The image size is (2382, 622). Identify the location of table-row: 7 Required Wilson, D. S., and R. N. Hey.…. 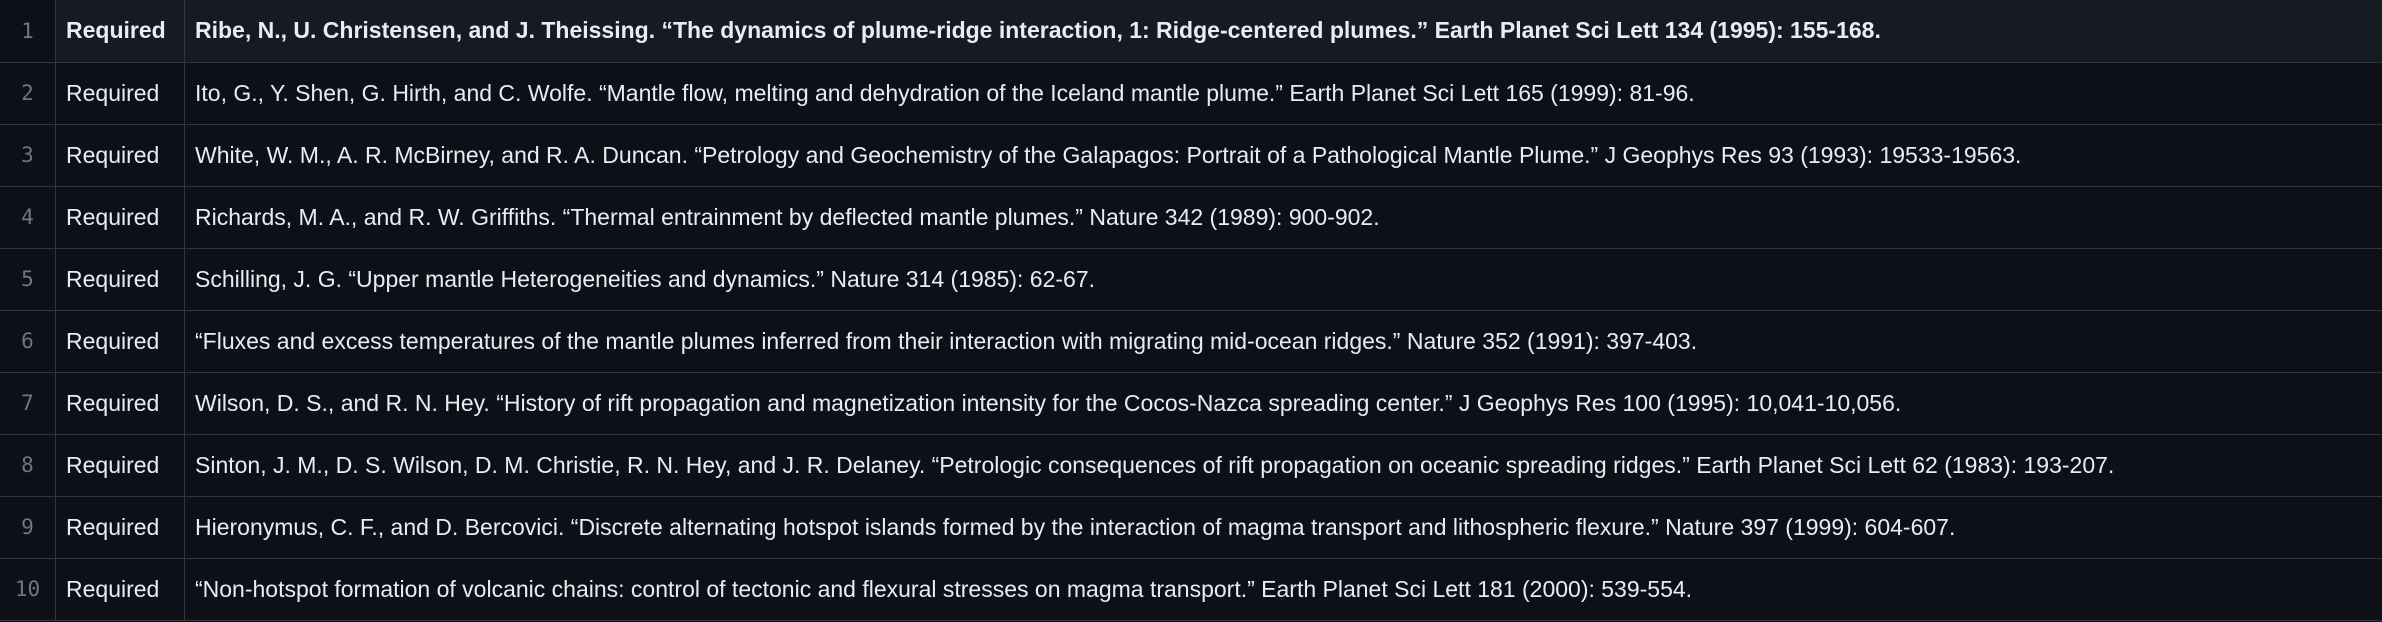
(1191, 403).